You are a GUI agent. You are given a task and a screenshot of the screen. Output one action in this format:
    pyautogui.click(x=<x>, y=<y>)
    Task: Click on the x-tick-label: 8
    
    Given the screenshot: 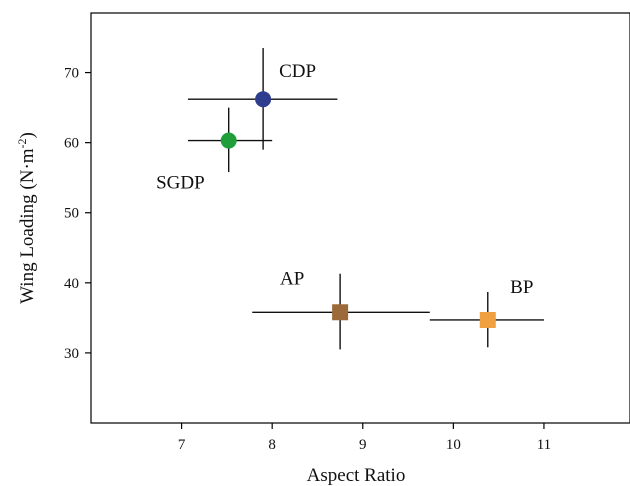 What is the action you would take?
    pyautogui.click(x=272, y=445)
    